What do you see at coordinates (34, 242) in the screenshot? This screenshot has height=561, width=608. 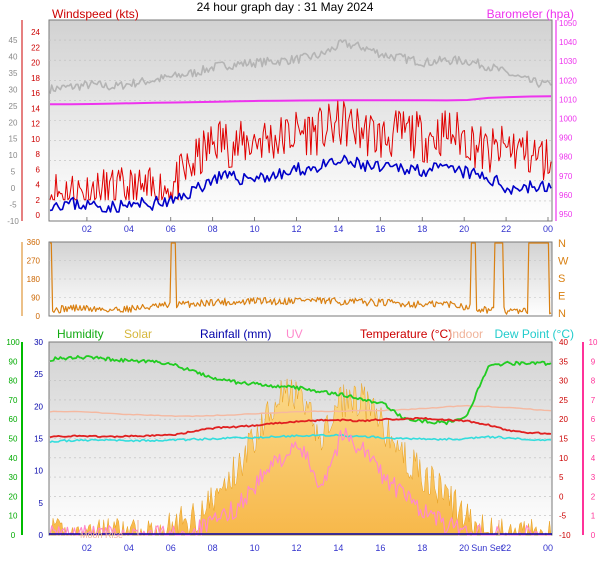 I see `direction-tick-label: 360` at bounding box center [34, 242].